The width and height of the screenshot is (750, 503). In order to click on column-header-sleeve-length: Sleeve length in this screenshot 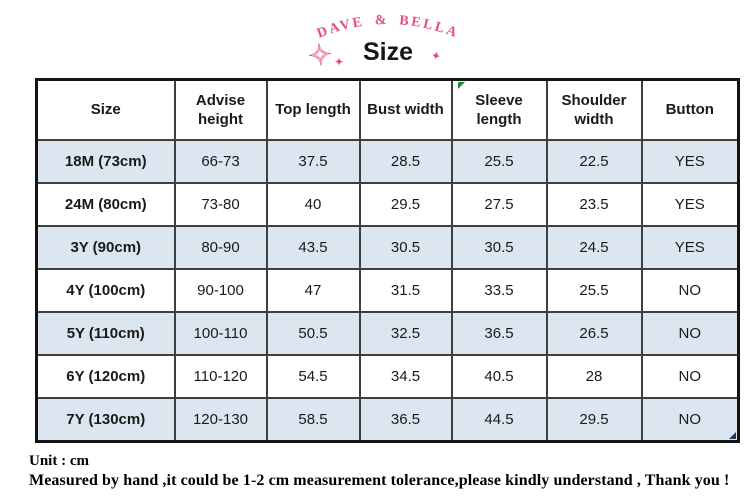, I will do `click(499, 109)`.